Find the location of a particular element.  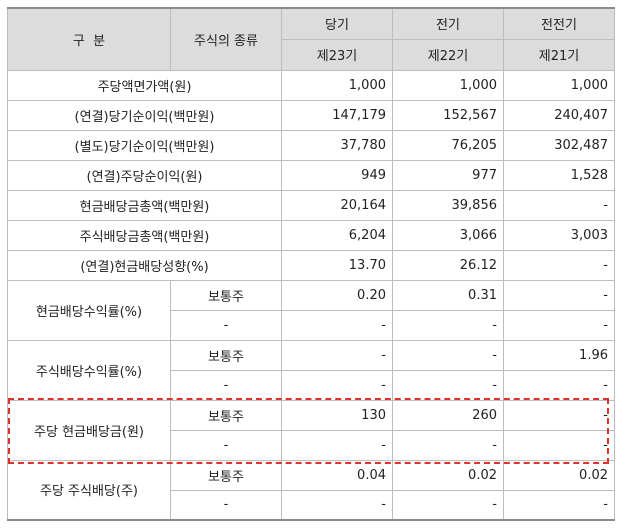

row-label: (연결)주당순이익(원) is located at coordinates (144, 175).